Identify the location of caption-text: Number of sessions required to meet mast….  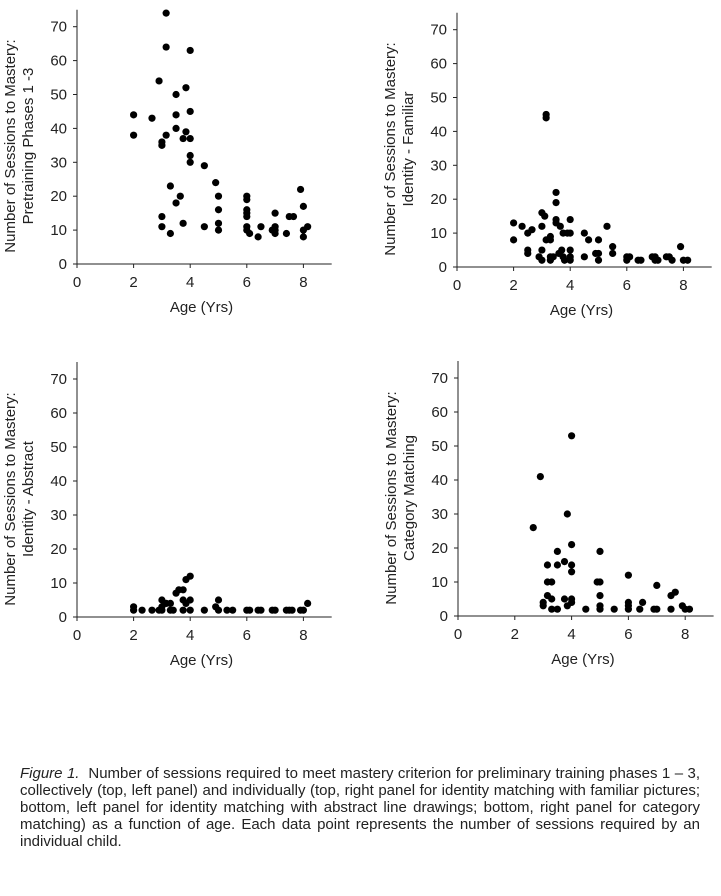
(360, 807).